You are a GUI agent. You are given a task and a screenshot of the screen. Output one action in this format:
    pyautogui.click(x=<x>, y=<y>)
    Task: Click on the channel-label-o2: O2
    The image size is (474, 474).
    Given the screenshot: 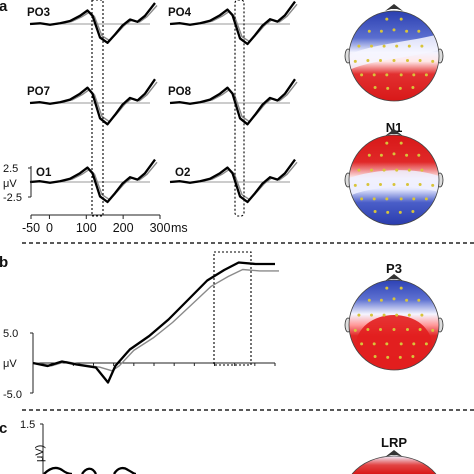 What is the action you would take?
    pyautogui.click(x=182, y=173)
    